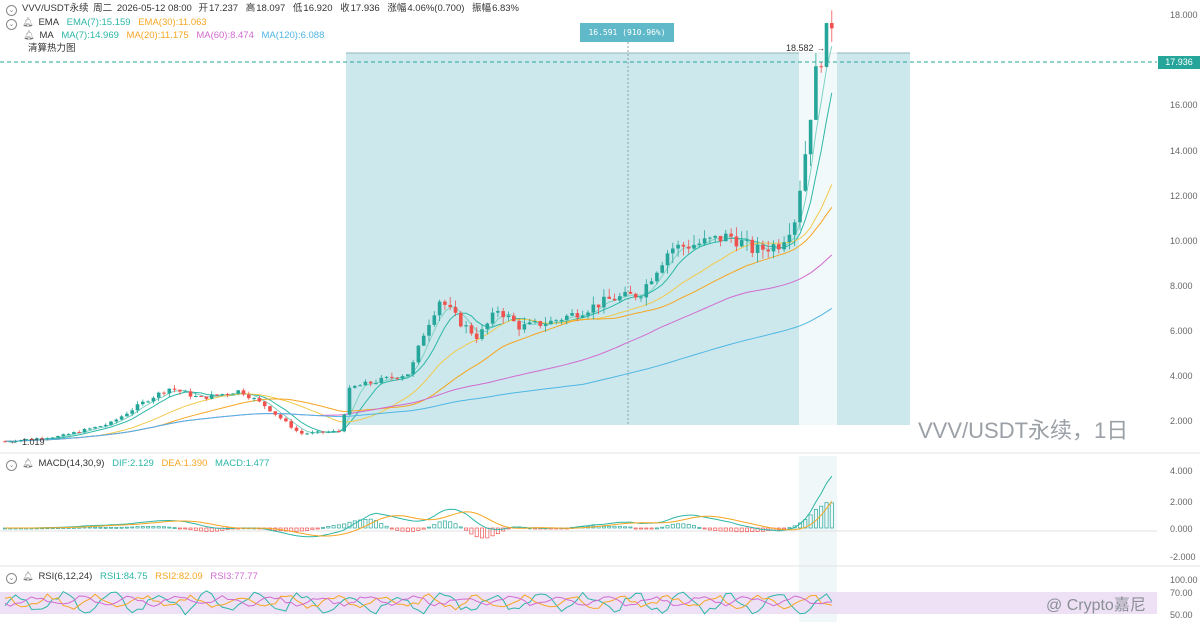 The height and width of the screenshot is (624, 1200). I want to click on high-label: 高, so click(250, 8).